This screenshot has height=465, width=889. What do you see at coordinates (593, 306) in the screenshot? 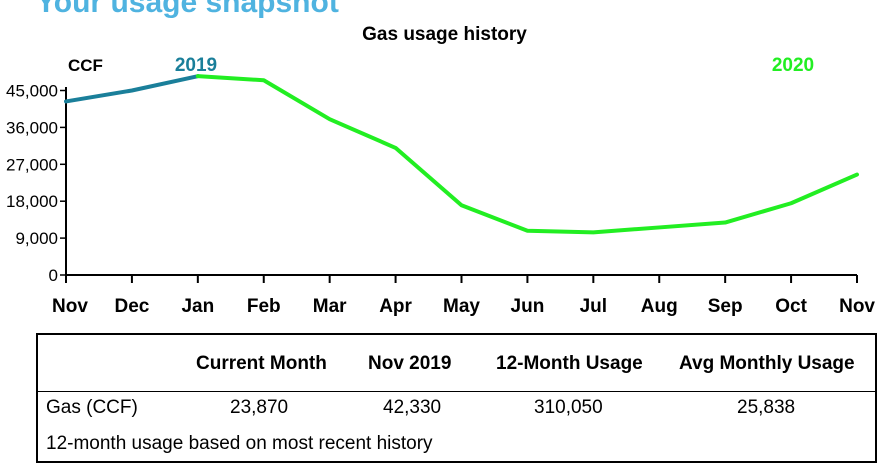
I see `x-tick-label: Jul` at bounding box center [593, 306].